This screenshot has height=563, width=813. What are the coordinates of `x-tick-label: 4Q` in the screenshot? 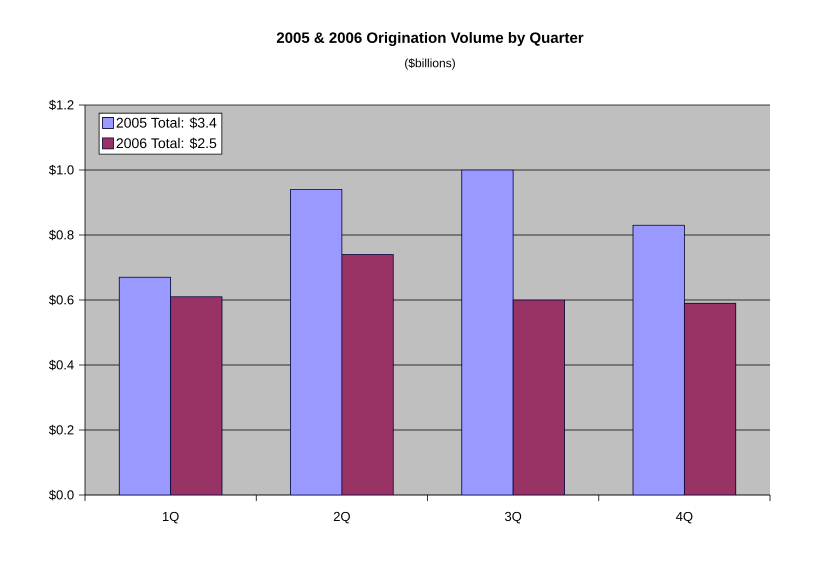 It's located at (684, 518).